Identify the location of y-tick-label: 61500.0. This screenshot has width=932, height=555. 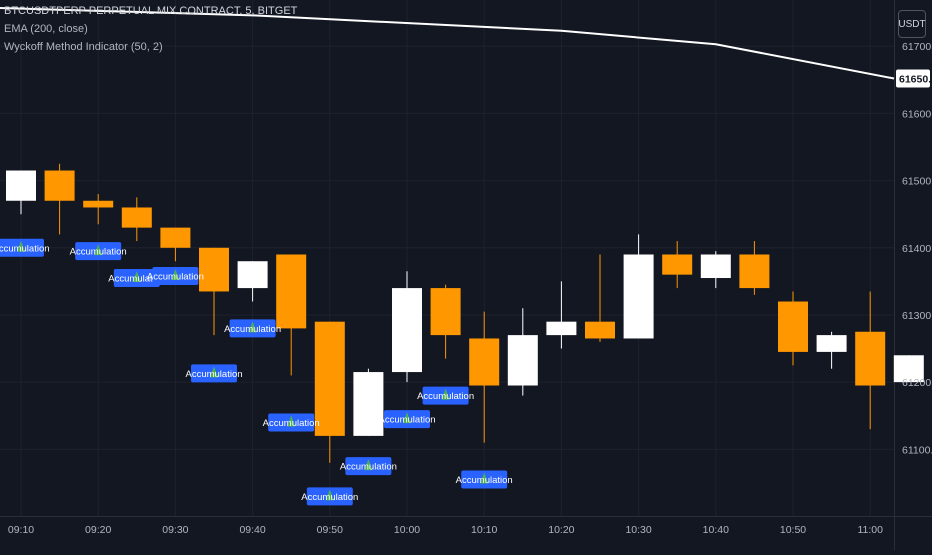
(917, 182).